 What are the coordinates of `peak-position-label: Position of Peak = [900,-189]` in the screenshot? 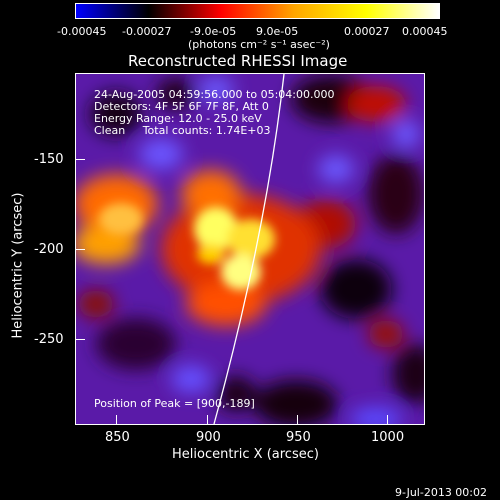 It's located at (174, 403).